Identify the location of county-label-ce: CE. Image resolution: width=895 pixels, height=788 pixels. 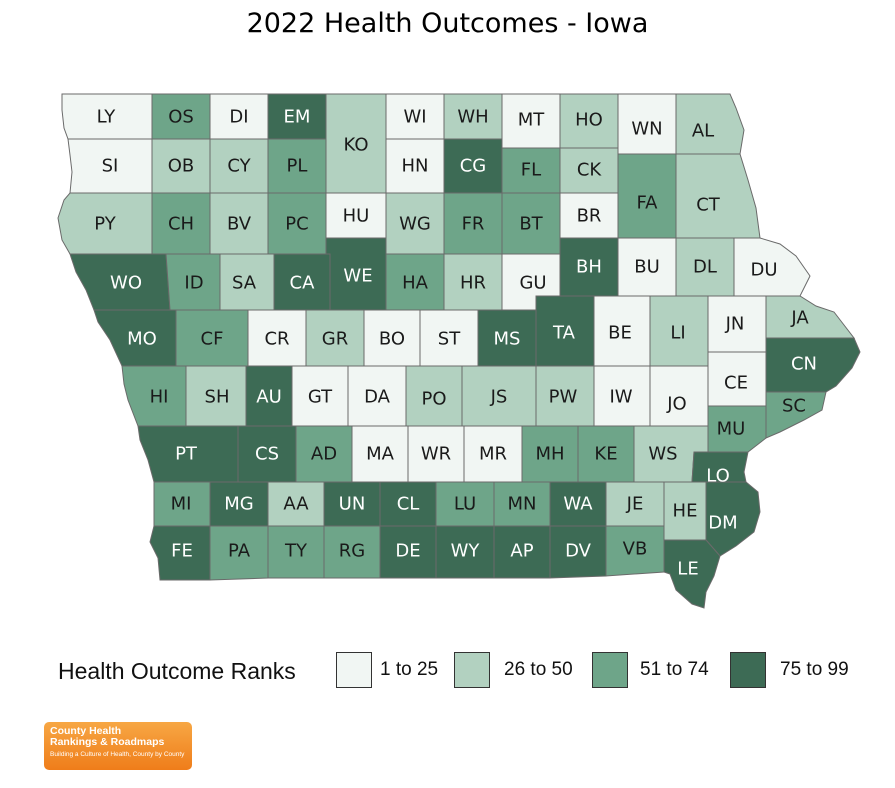
(736, 383).